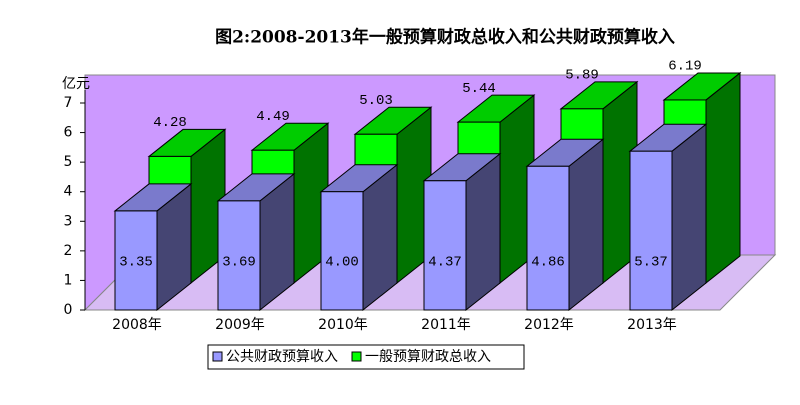  I want to click on x-tick-label: 2008年, so click(137, 325).